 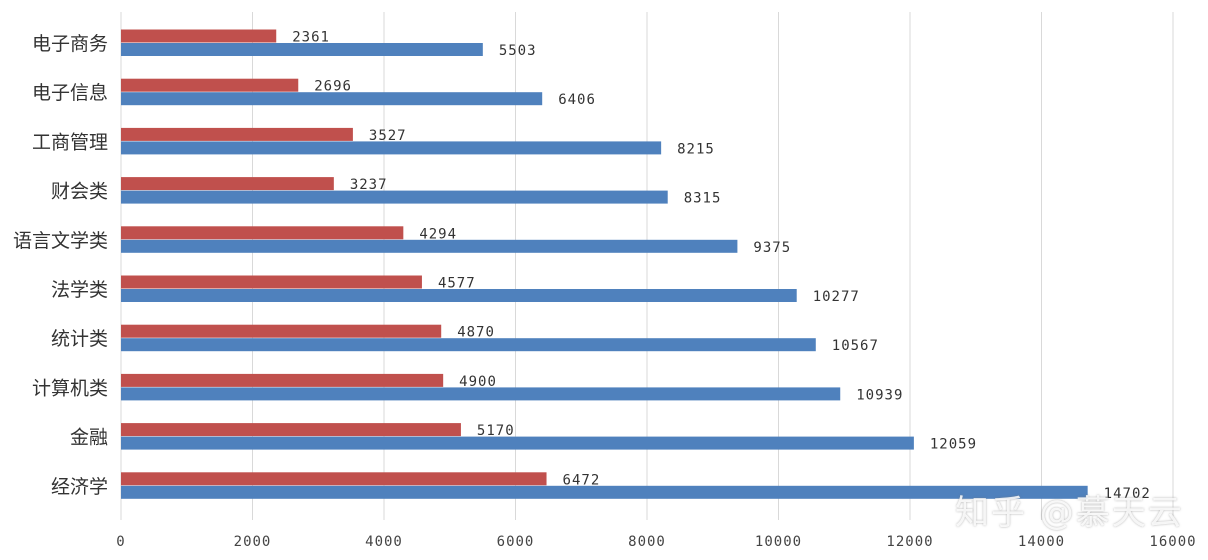 I want to click on data-label: 9375, so click(x=772, y=248).